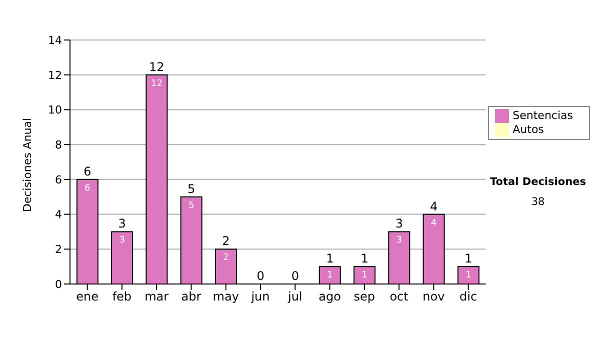 The height and width of the screenshot is (340, 600). What do you see at coordinates (192, 189) in the screenshot?
I see `total-label: 5` at bounding box center [192, 189].